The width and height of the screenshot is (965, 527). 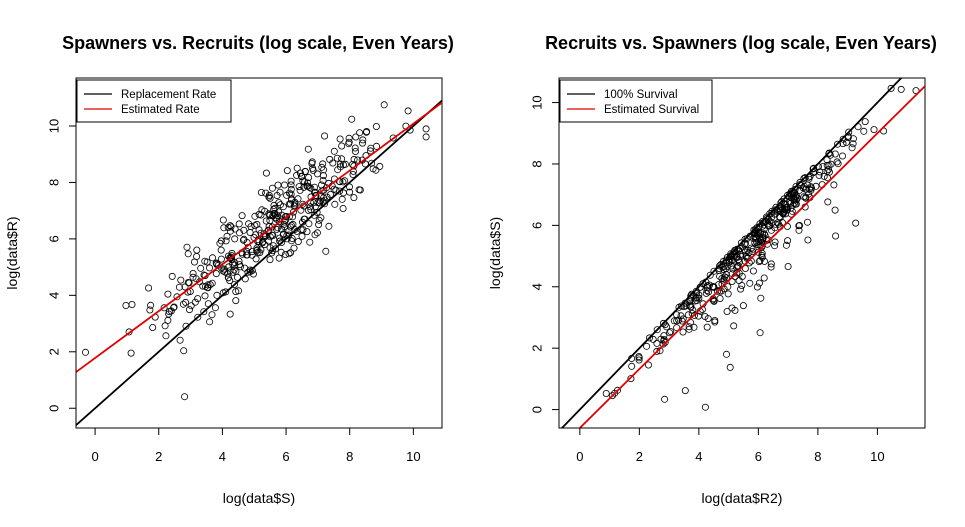 What do you see at coordinates (536, 348) in the screenshot?
I see `right-y-tick-label: 2` at bounding box center [536, 348].